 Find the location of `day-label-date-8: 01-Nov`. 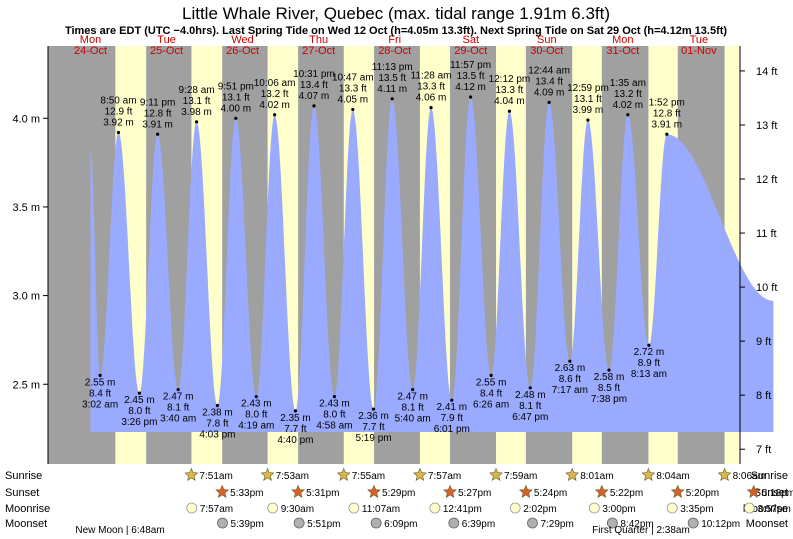

day-label-date-8: 01-Nov is located at coordinates (699, 51).